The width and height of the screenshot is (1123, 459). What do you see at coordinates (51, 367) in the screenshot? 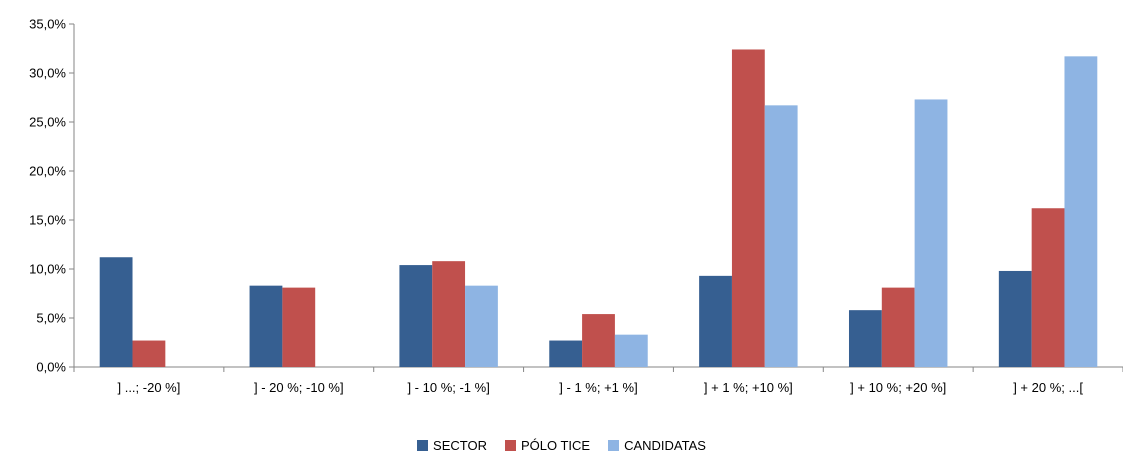
I see `y-tick-label: 0,0%` at bounding box center [51, 367].